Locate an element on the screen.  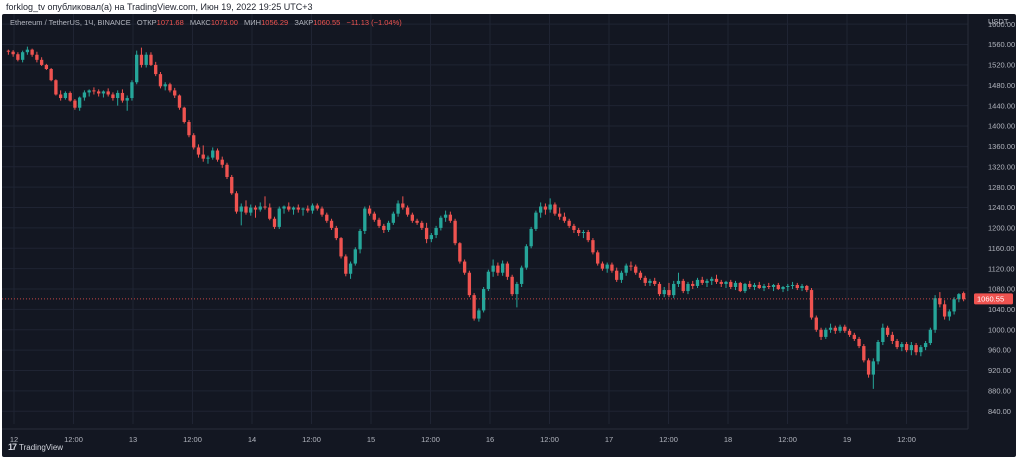
tradingview-brand: 17 TradingView is located at coordinates (35, 447).